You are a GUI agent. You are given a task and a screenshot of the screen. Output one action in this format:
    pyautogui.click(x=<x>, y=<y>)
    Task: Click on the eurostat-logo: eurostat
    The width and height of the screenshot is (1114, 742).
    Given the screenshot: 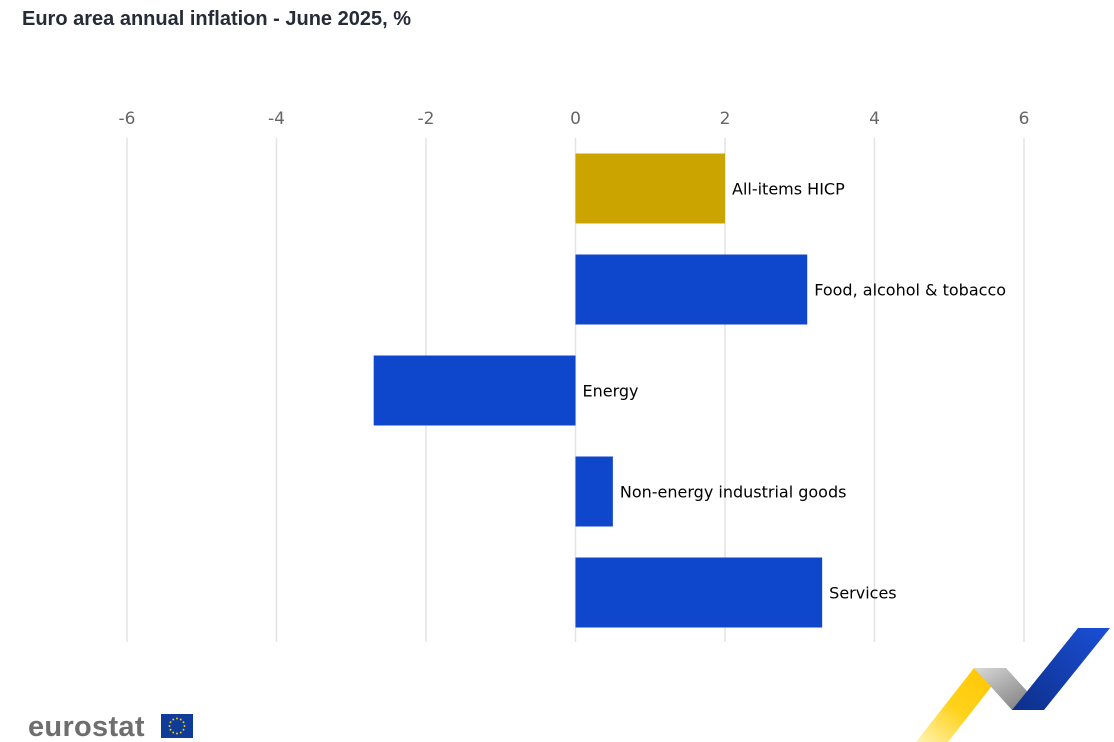 What is the action you would take?
    pyautogui.click(x=86, y=726)
    